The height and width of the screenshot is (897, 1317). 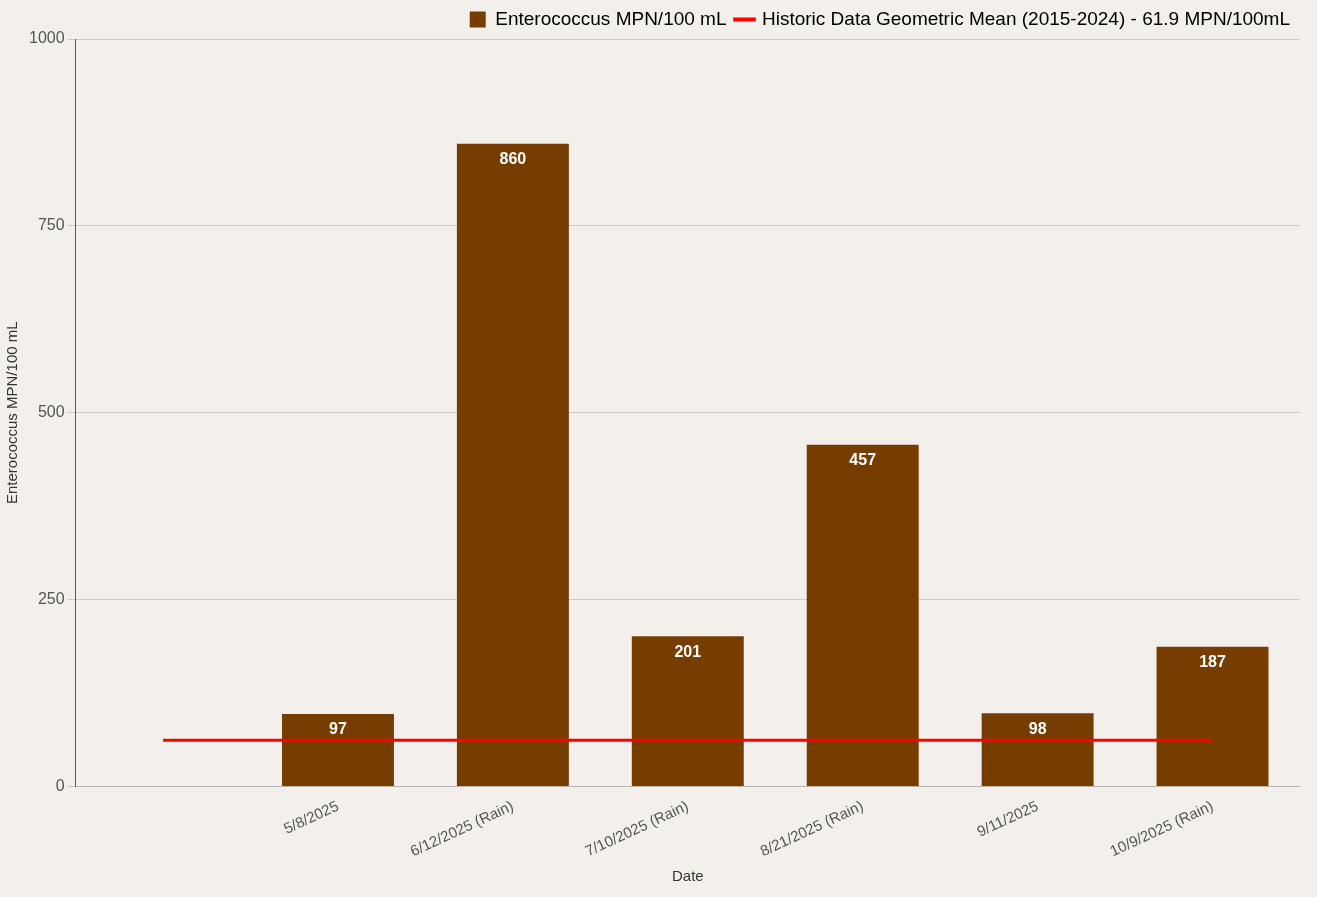 I want to click on y-tick-label: 1000, so click(x=47, y=38).